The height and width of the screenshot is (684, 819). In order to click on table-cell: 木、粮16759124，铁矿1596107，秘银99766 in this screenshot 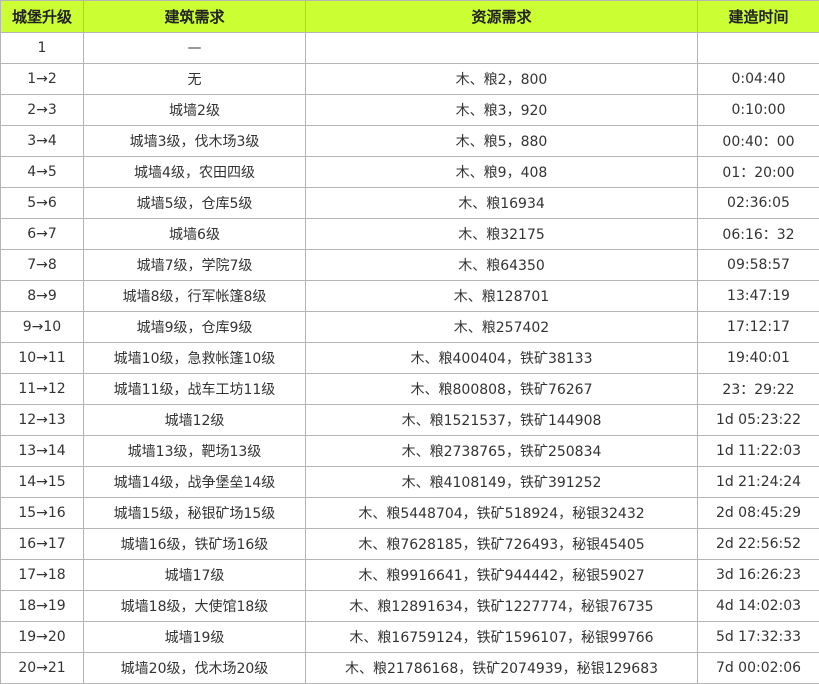, I will do `click(502, 637)`.